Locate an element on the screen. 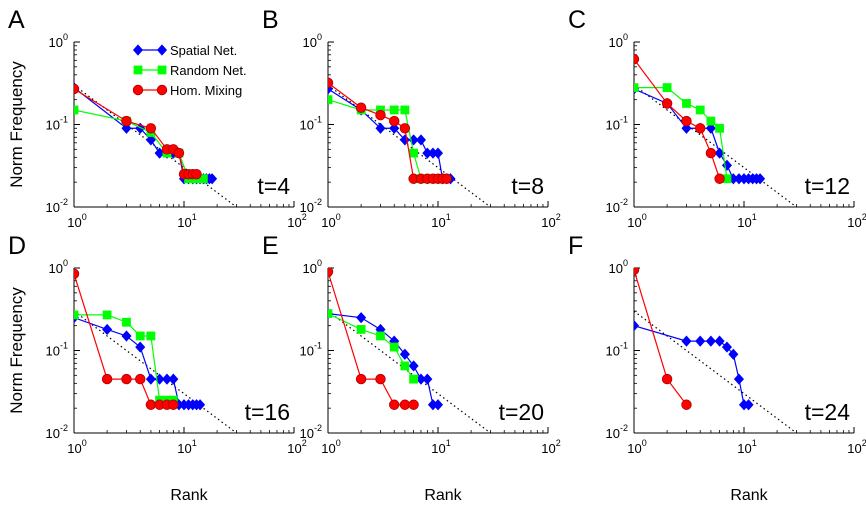  x-tick-label-exponent: 1 is located at coordinates (448, 443).